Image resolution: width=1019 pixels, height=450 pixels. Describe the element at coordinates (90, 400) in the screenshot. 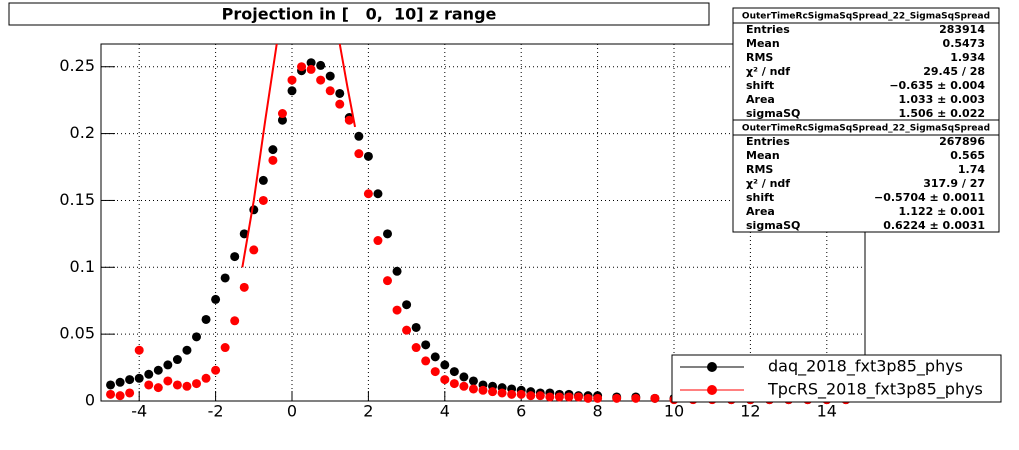

I see `y-tick-label: 0` at that location.